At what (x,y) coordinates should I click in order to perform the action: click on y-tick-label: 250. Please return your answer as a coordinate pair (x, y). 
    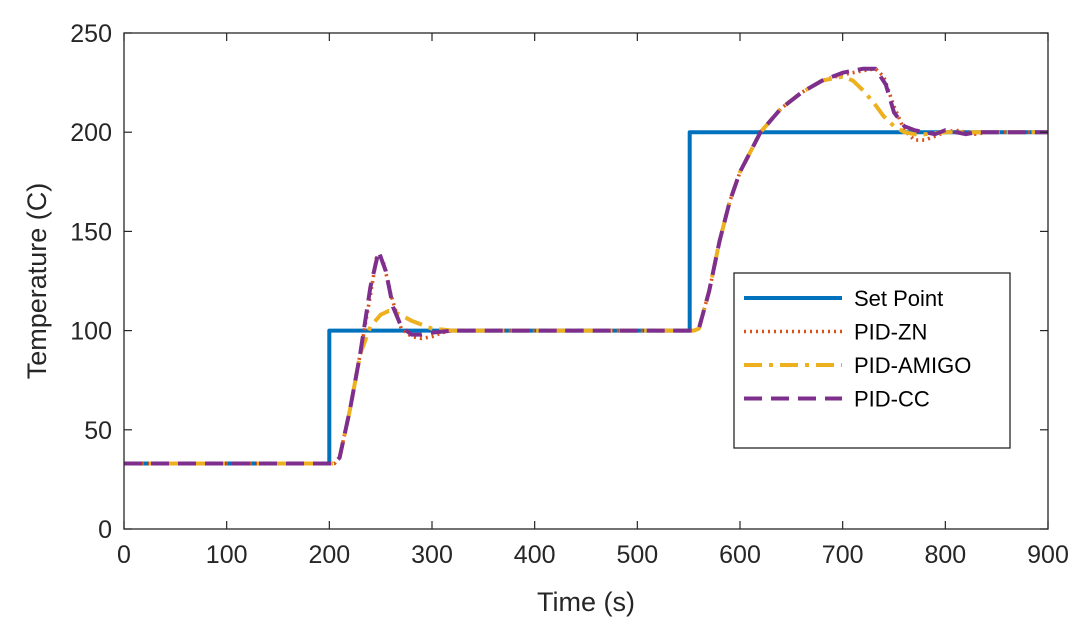
    Looking at the image, I should click on (91, 34).